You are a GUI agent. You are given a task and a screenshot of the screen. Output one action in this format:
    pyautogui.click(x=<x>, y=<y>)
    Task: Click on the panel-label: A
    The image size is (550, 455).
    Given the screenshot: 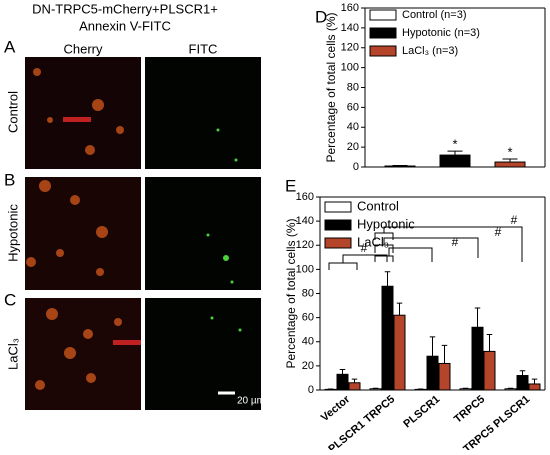 What is the action you would take?
    pyautogui.click(x=10, y=46)
    